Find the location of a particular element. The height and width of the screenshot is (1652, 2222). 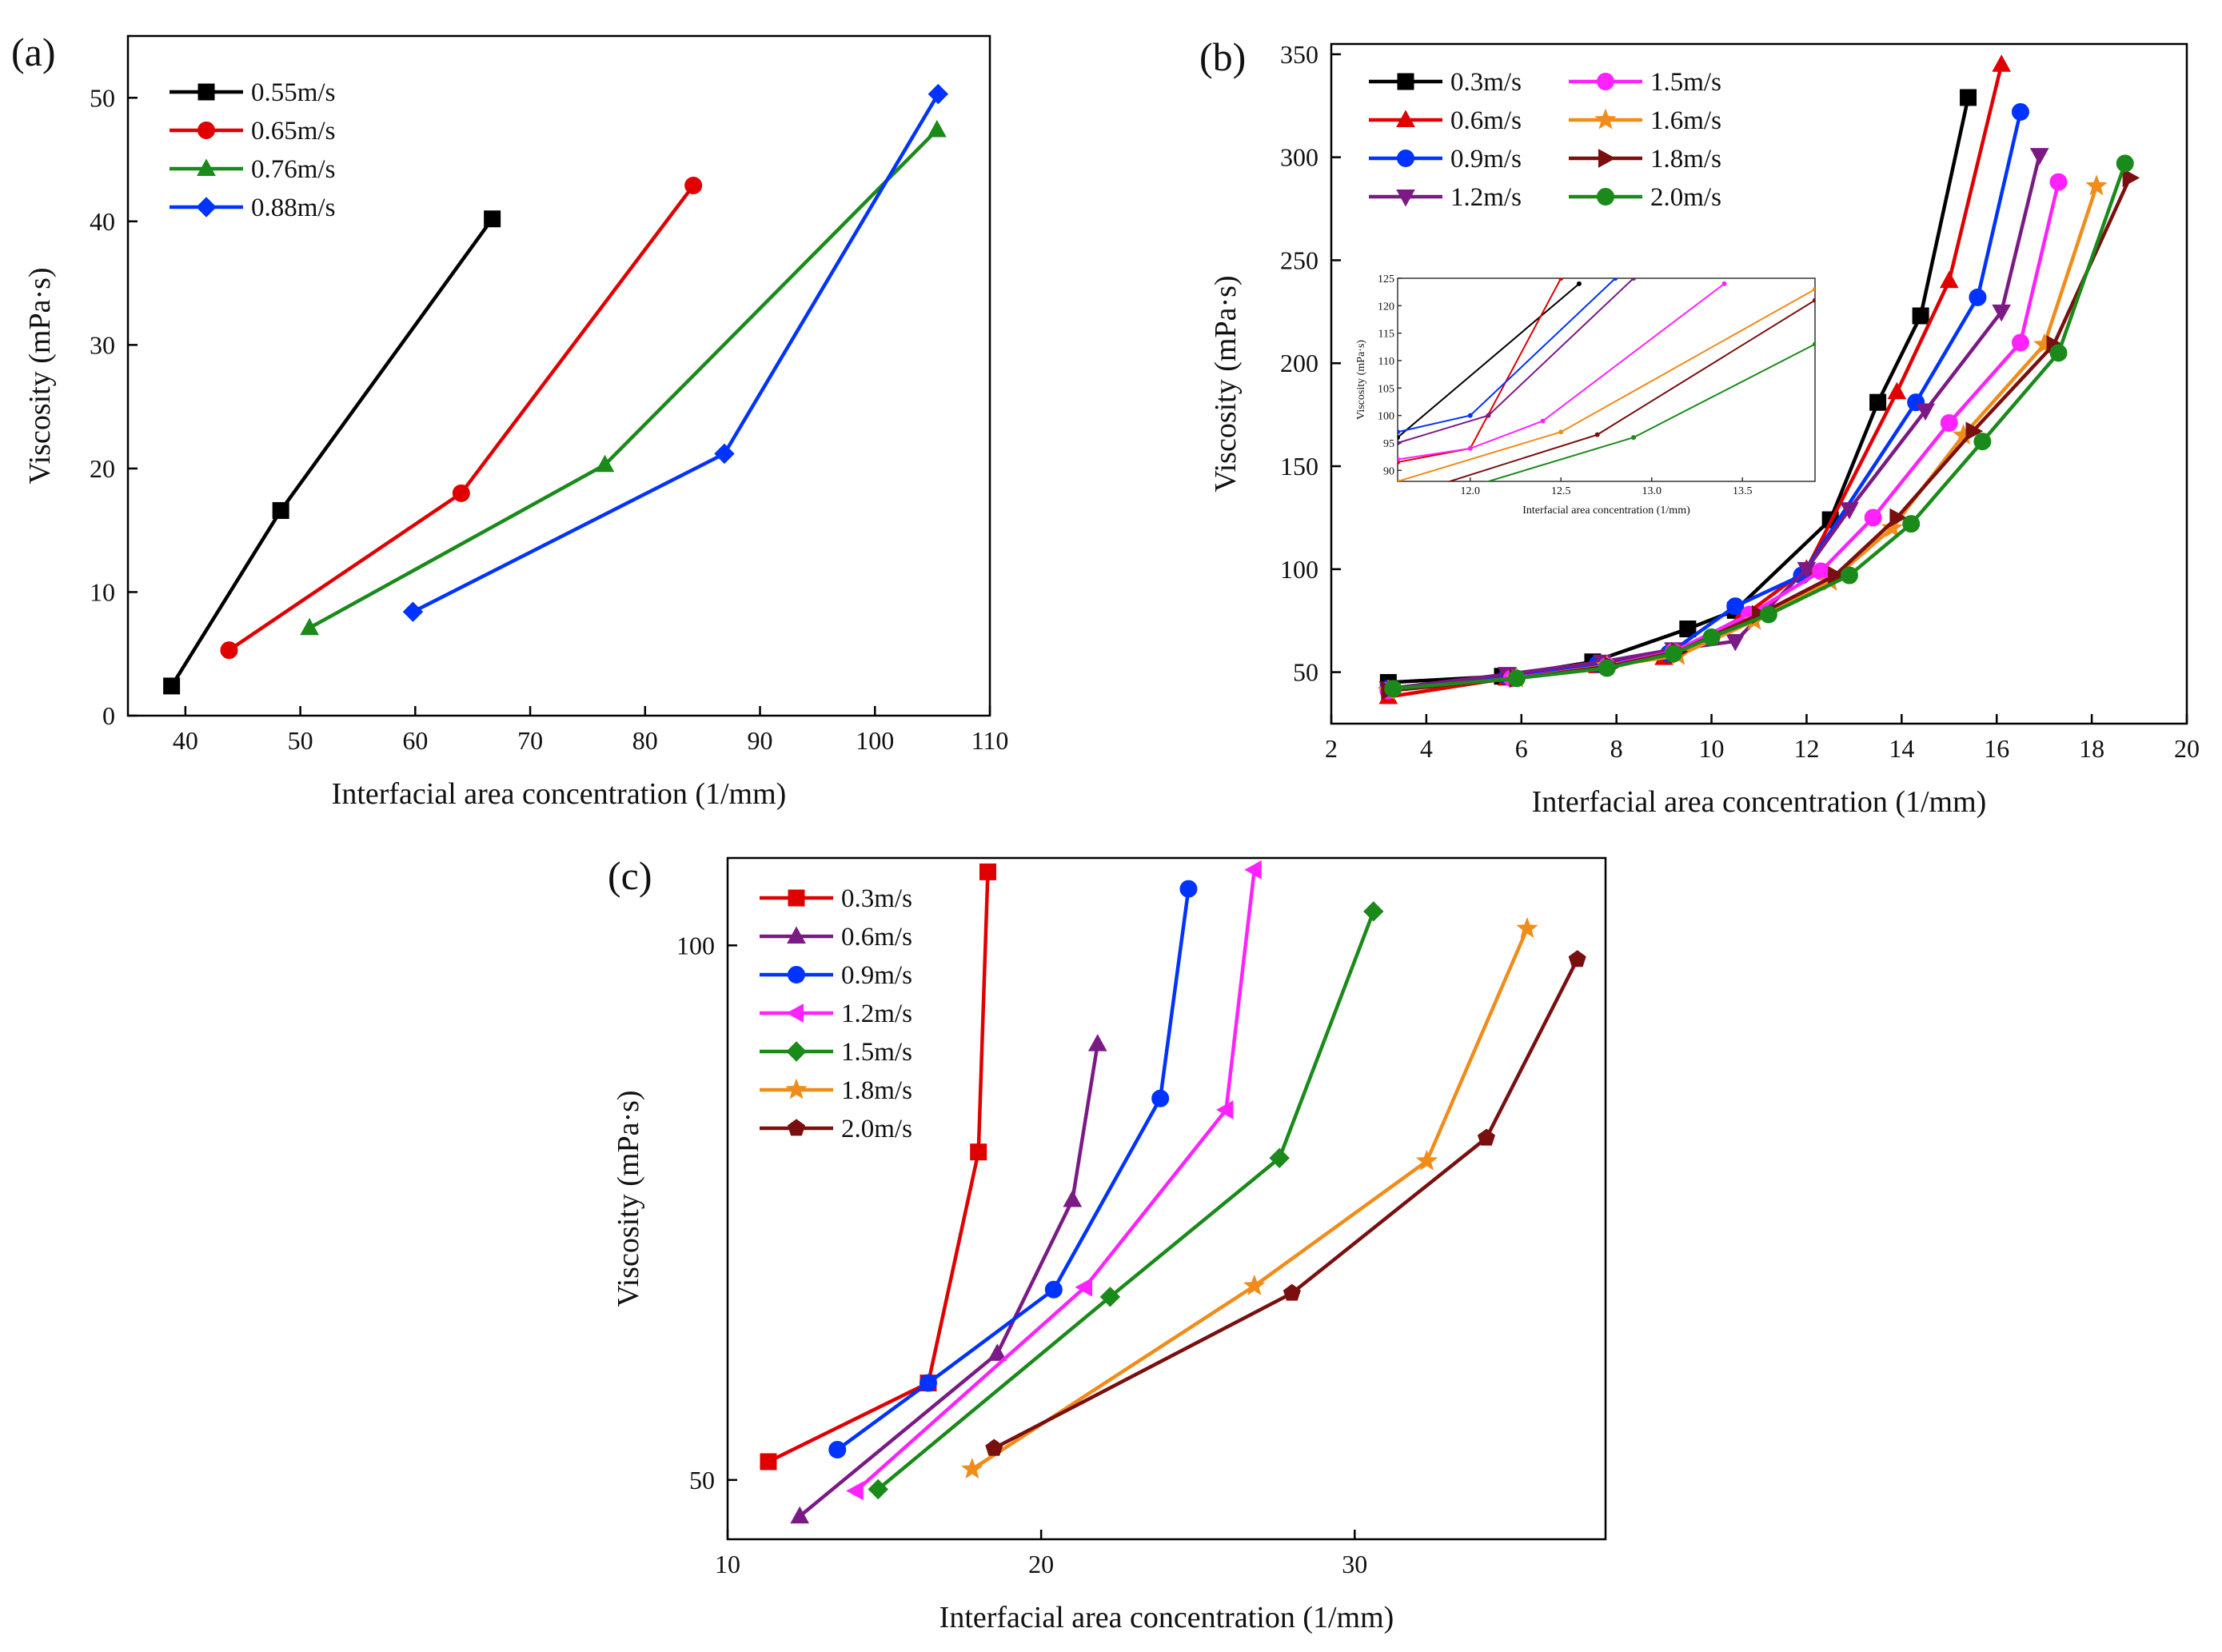

legend-label: 1.8m/s is located at coordinates (1685, 159).